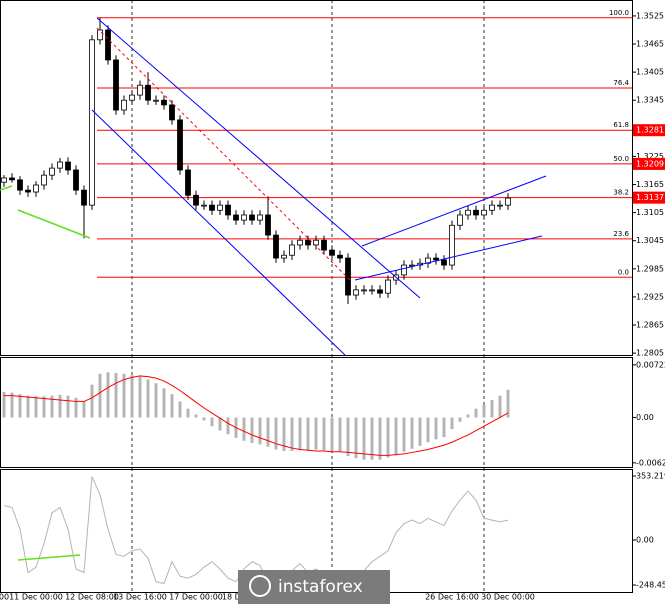 This screenshot has width=665, height=604. I want to click on watermark-text: instaforex, so click(320, 587).